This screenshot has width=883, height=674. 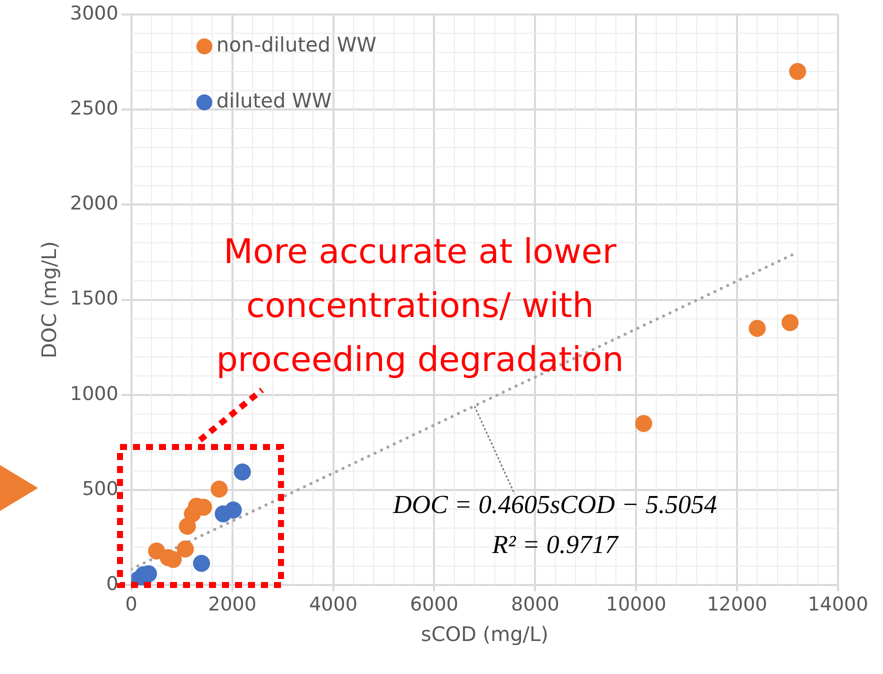 What do you see at coordinates (94, 393) in the screenshot?
I see `y-tick-label: 1000` at bounding box center [94, 393].